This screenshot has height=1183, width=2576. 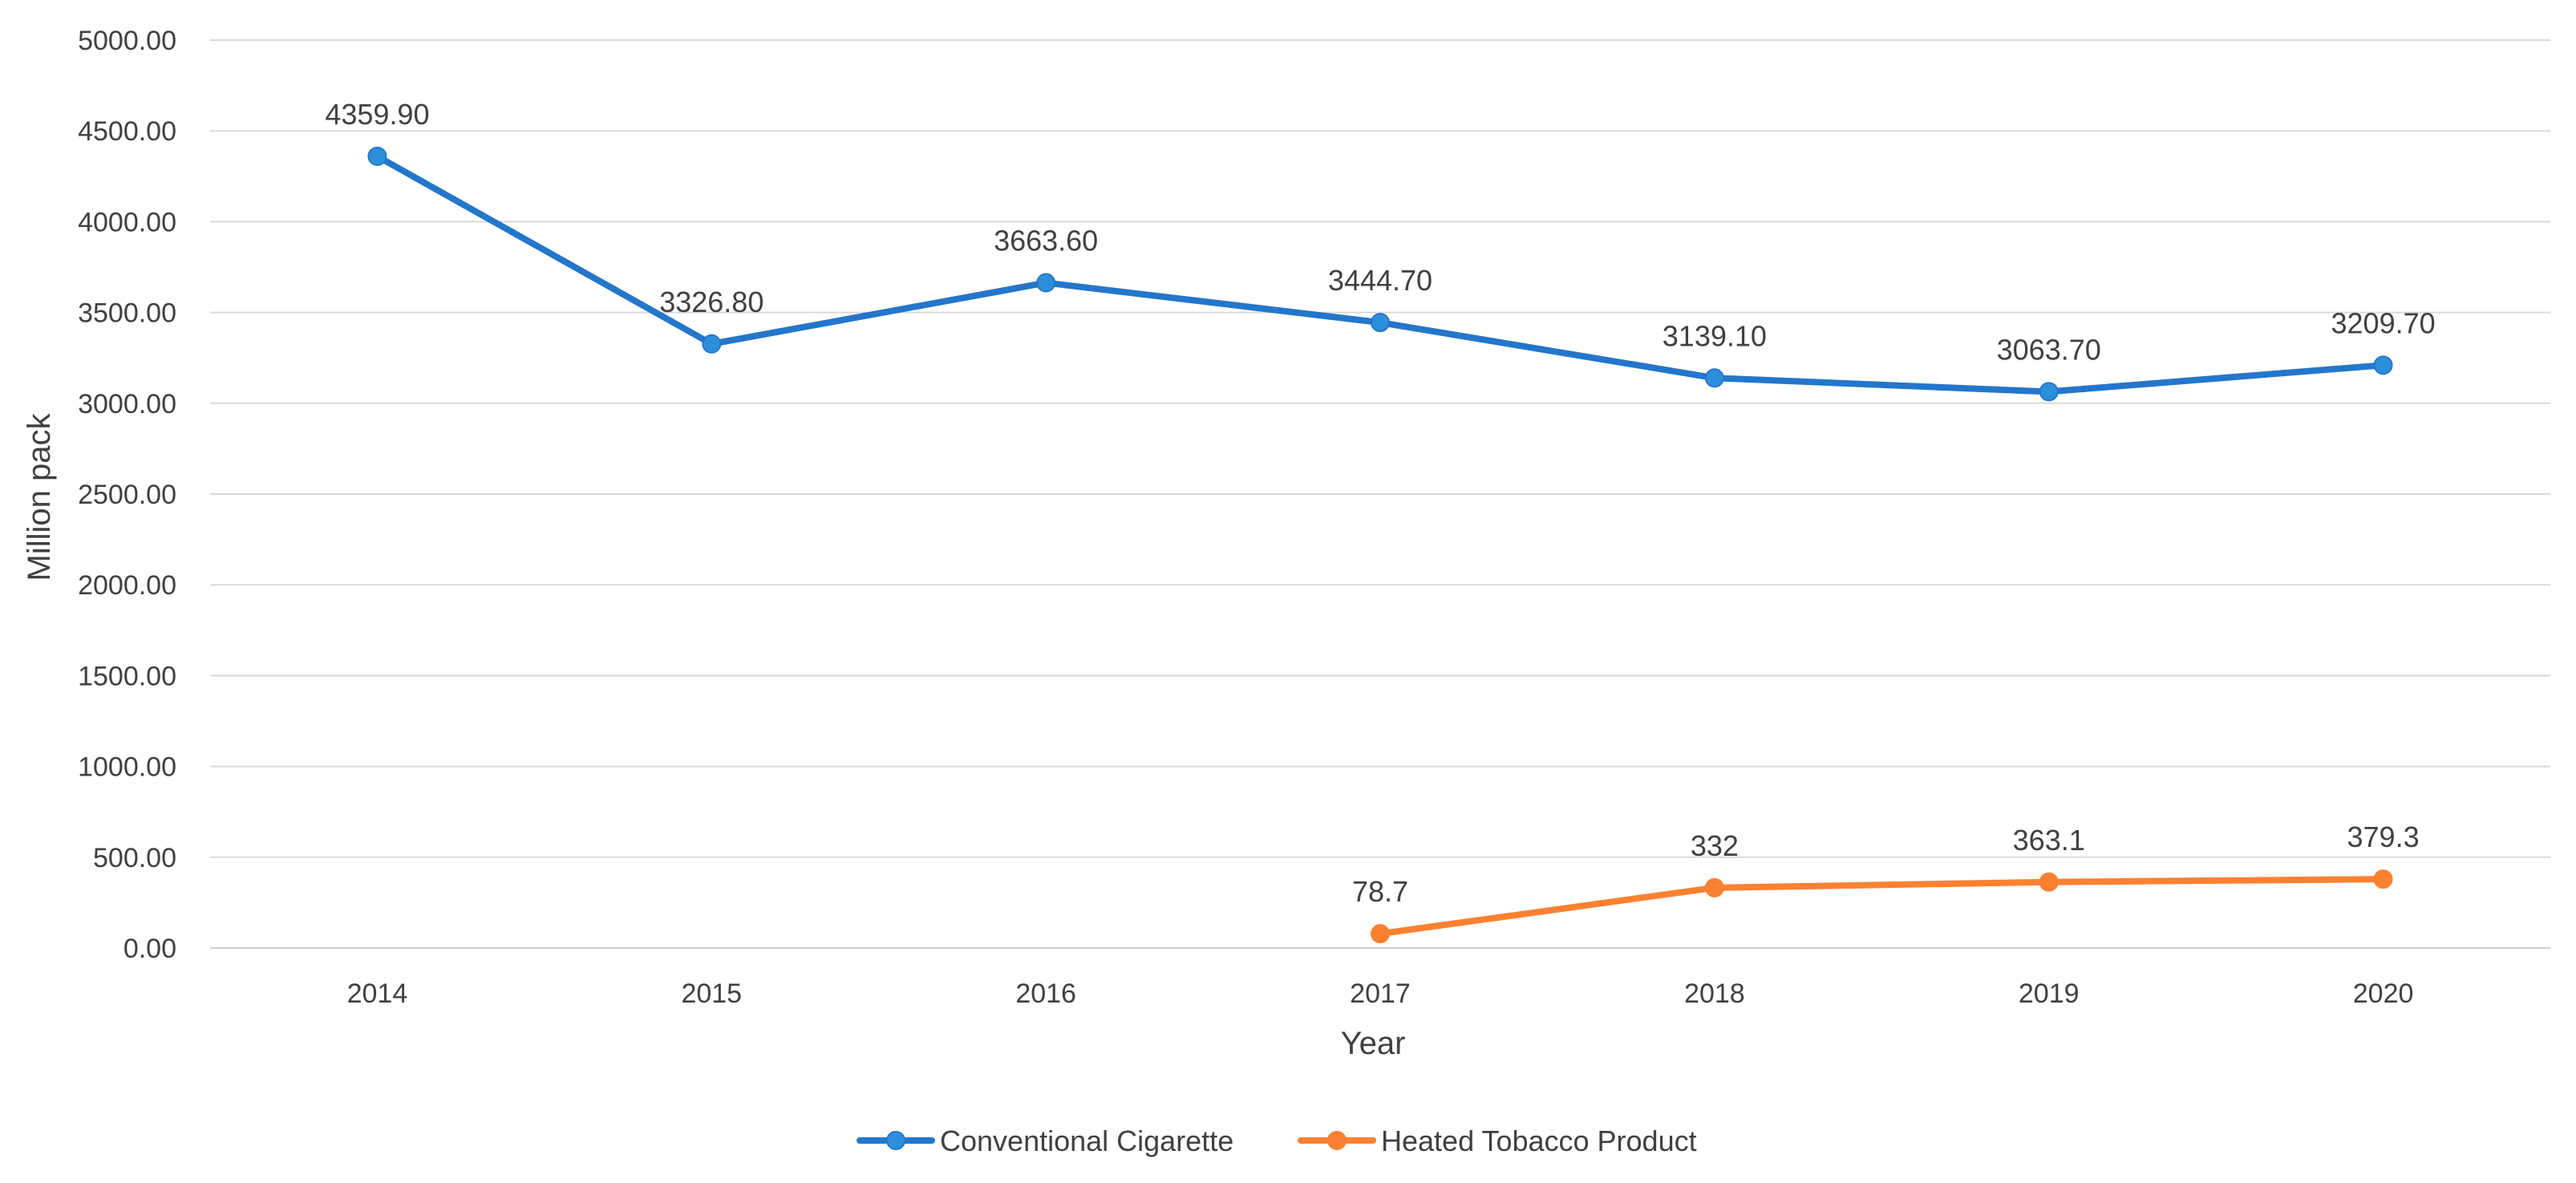 I want to click on x-tick-label: 2017, so click(x=1380, y=994).